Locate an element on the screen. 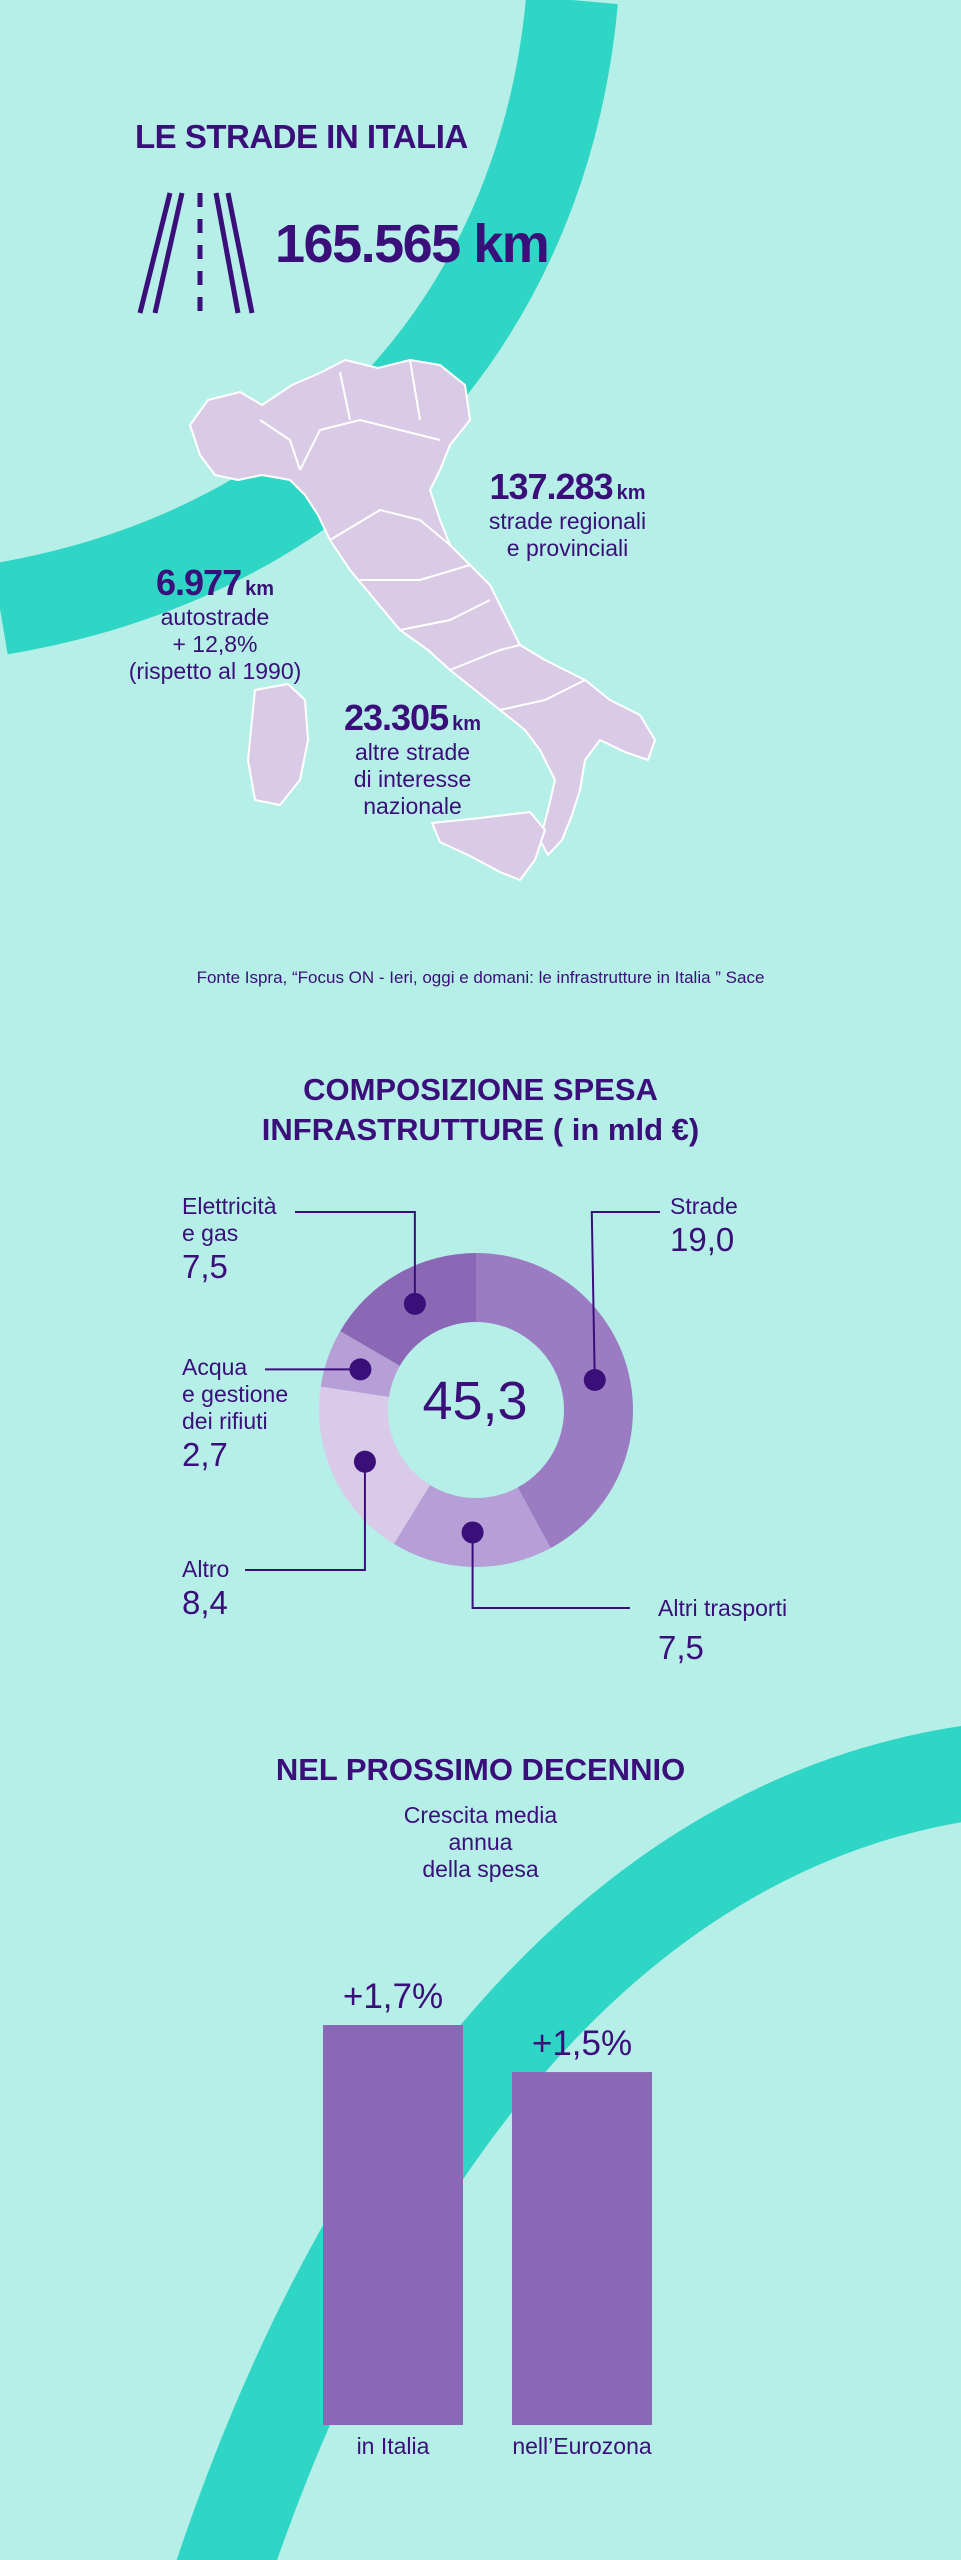  donut-dot-strade is located at coordinates (594, 1380).